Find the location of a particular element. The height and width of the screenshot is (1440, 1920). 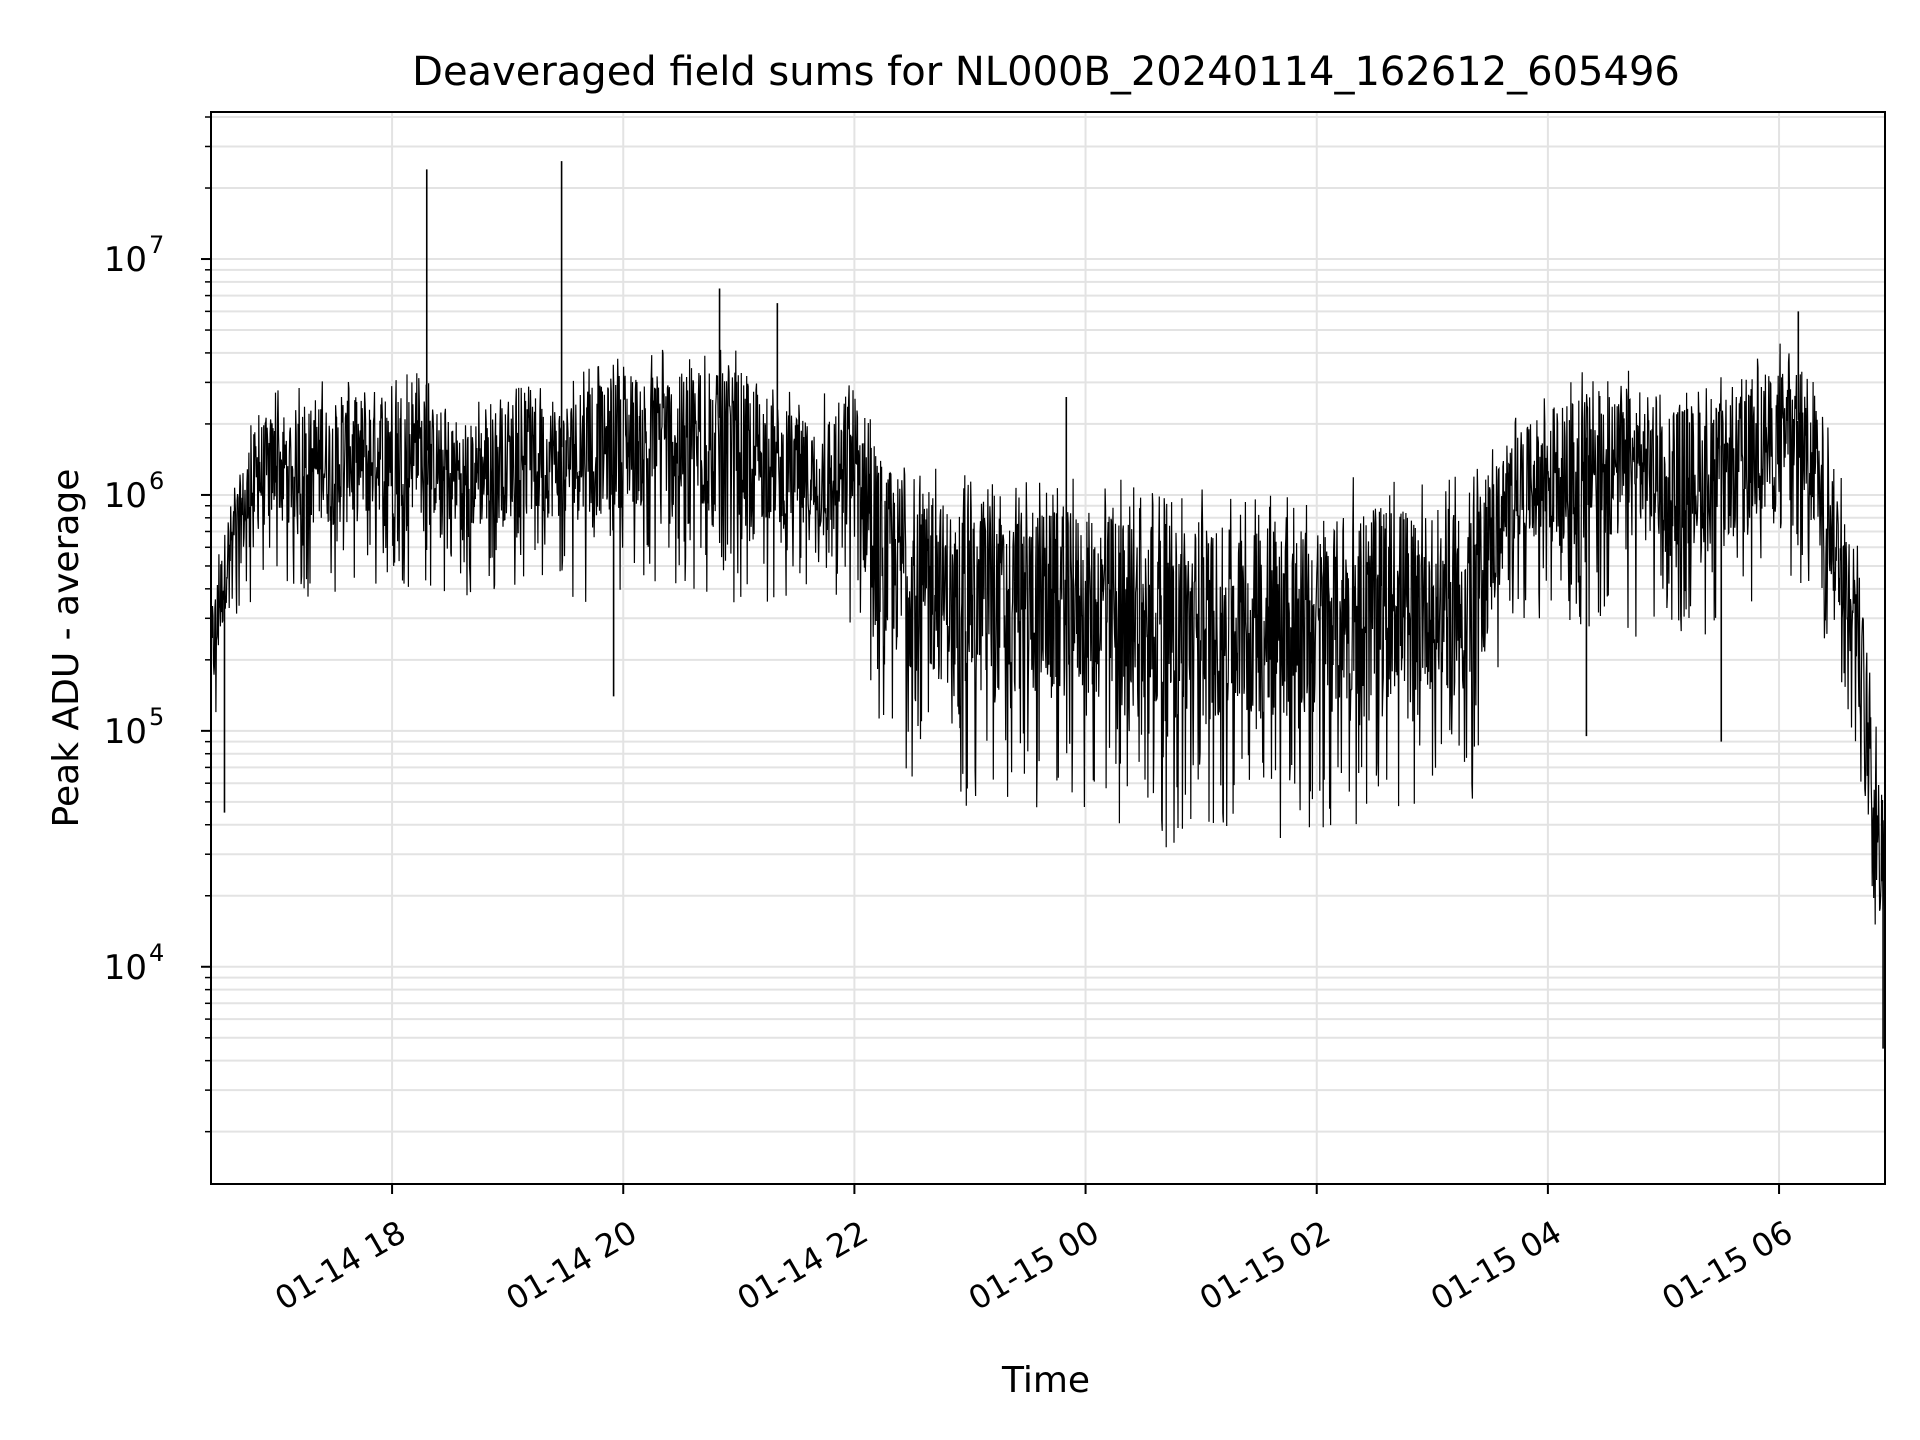

y-axis-title: Peak ADU - average is located at coordinates (66, 648).